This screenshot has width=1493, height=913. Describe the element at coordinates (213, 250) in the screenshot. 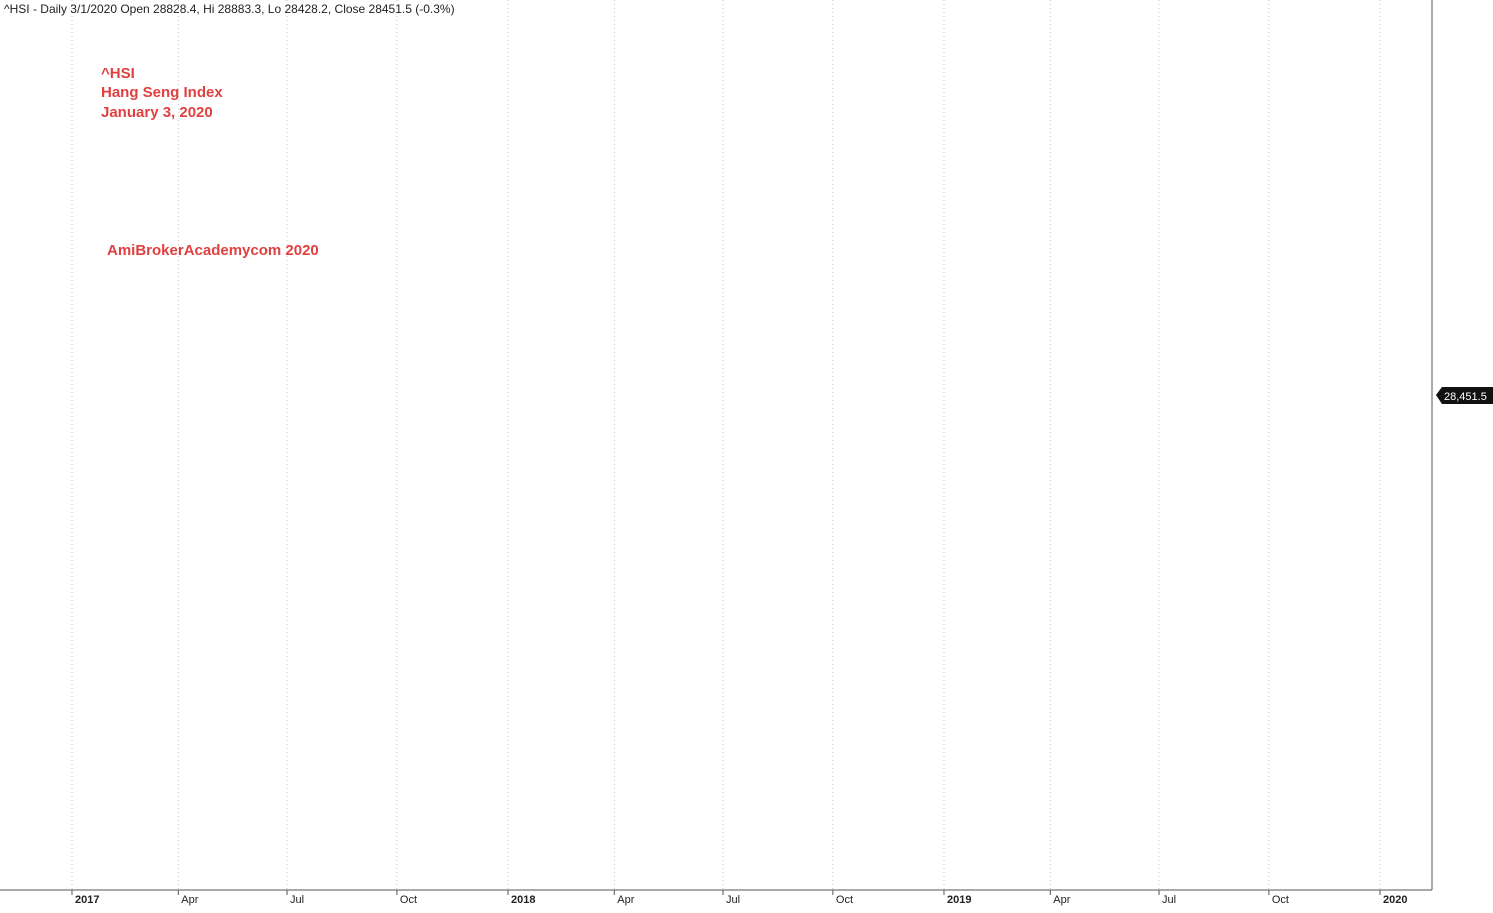

I see `overlay-watermark: AmiBrokerAcademycom 2020` at that location.